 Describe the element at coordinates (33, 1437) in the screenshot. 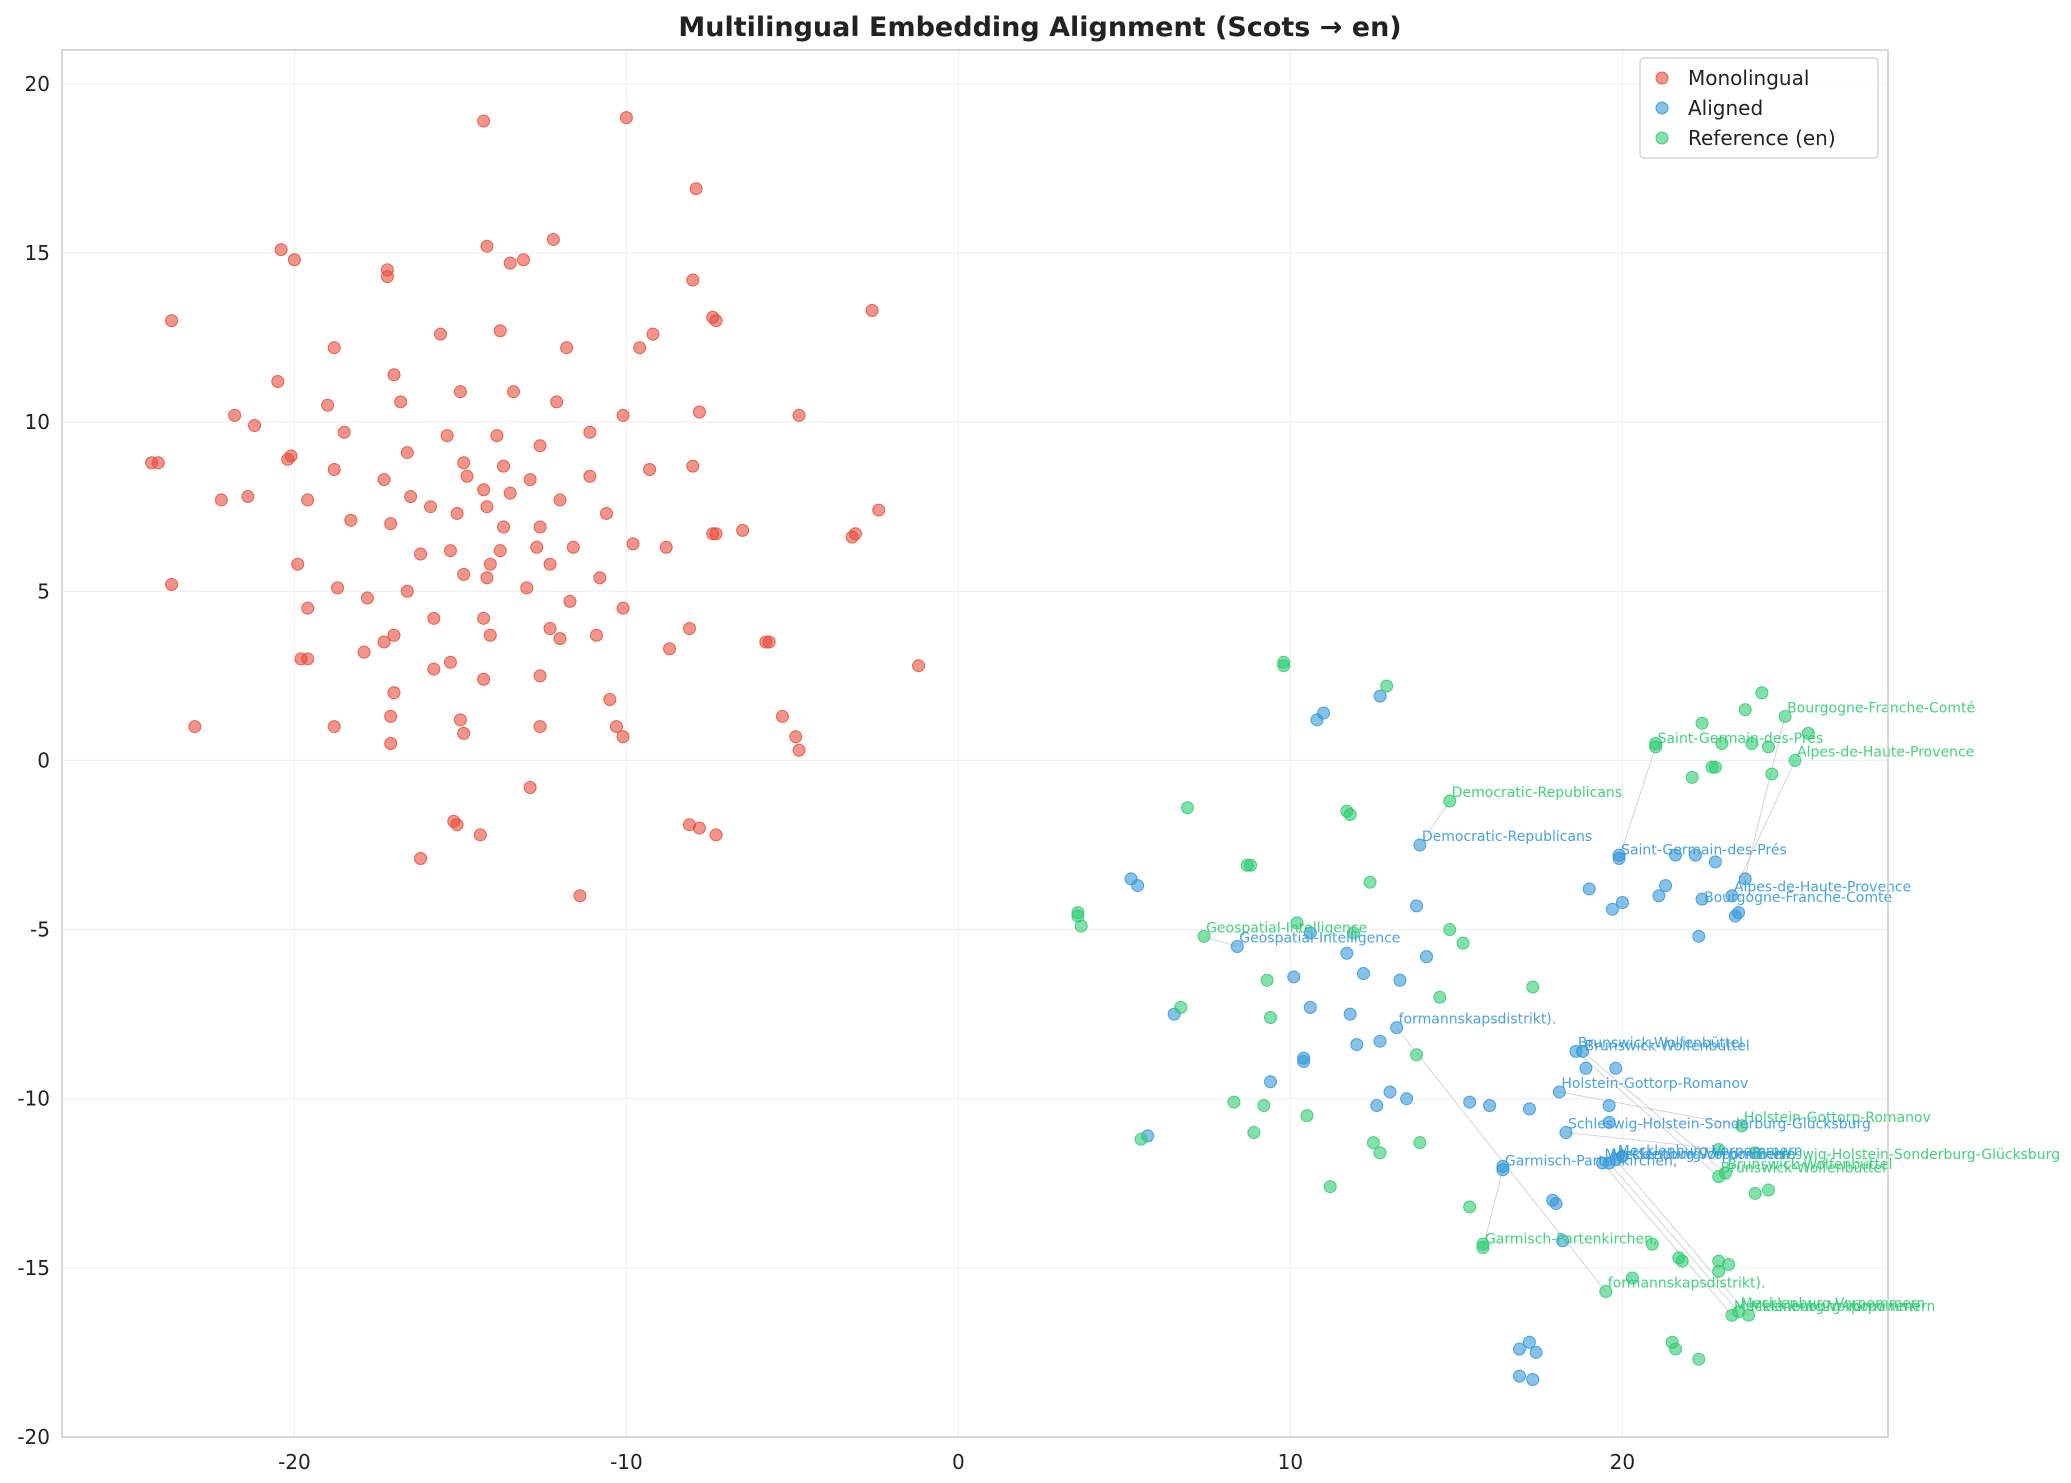

I see `y-tick-label: -20` at that location.